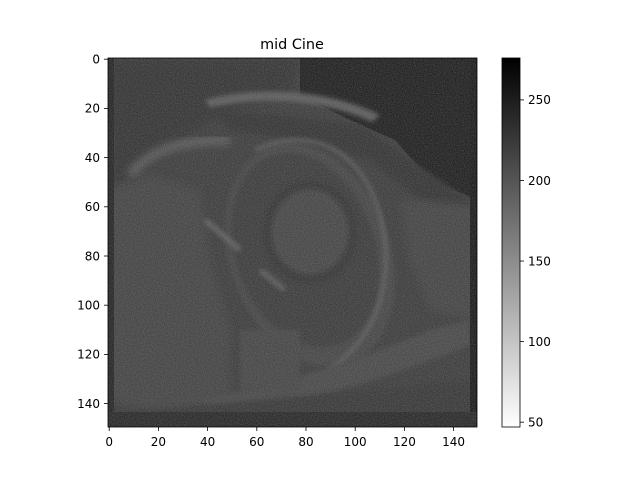  I want to click on x-tick-label: 60, so click(256, 442).